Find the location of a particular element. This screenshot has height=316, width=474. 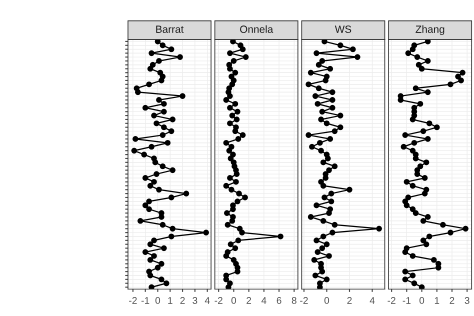

chart-title: WS is located at coordinates (343, 29).